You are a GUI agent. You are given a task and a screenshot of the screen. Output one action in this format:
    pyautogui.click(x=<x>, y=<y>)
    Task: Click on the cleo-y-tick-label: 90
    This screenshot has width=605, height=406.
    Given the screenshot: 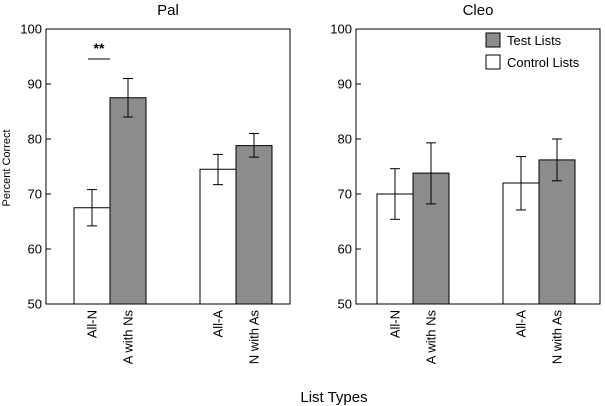 What is the action you would take?
    pyautogui.click(x=345, y=84)
    